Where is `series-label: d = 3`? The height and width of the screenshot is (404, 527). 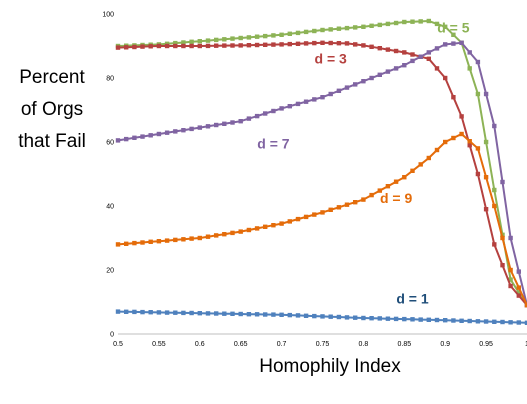
series-label: d = 3 is located at coordinates (331, 59).